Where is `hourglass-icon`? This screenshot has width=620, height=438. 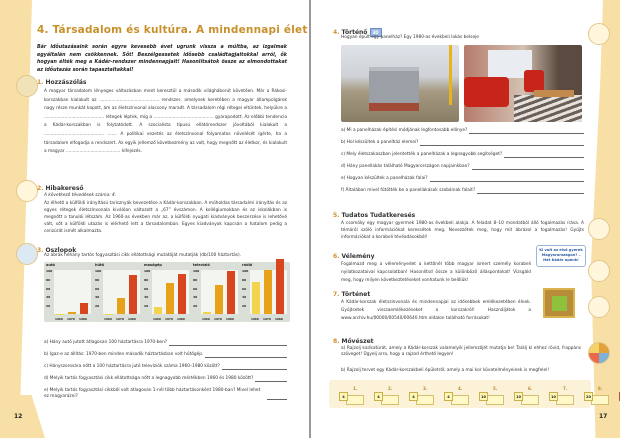 hourglass-icon is located at coordinates (599, 34).